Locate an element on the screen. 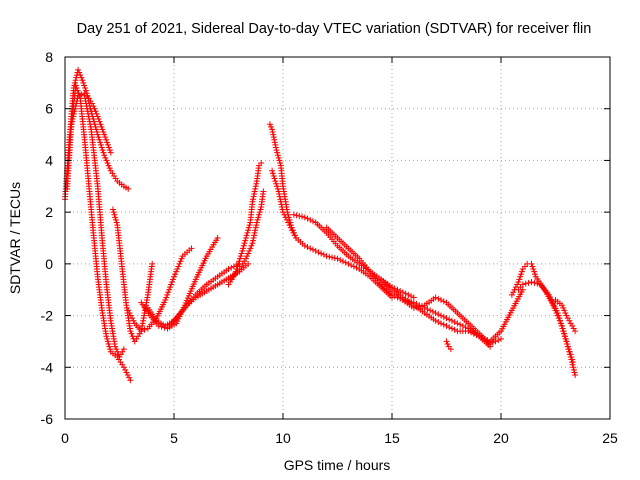 This screenshot has height=480, width=640. y-tick-label: 8 is located at coordinates (49, 57).